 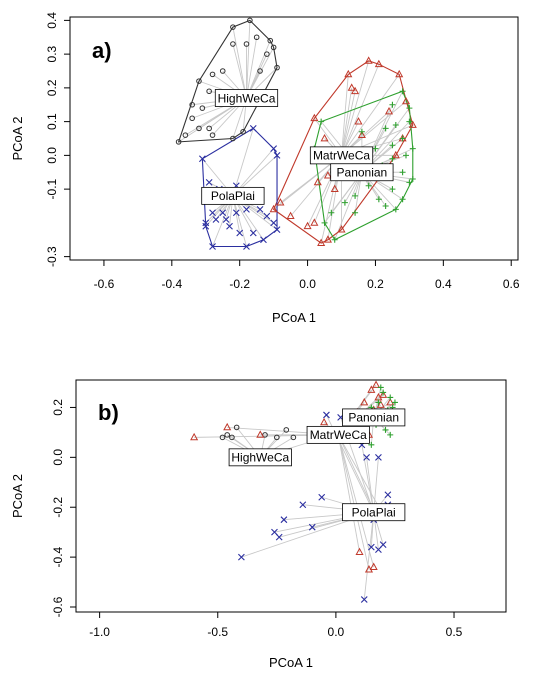 I want to click on group-label: Panonian, so click(x=373, y=418).